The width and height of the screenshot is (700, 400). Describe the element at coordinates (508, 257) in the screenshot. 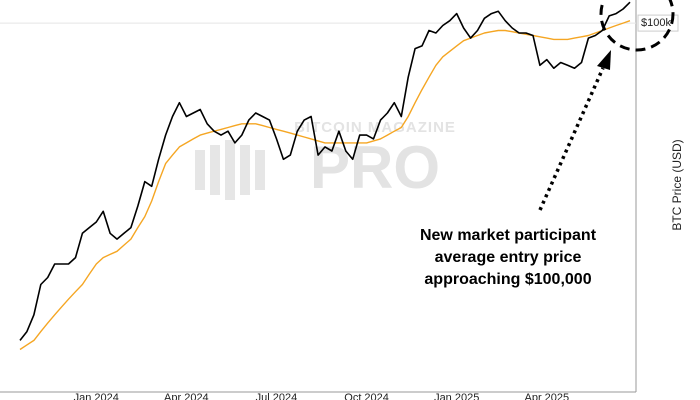

I see `annotation-text: average entry price` at that location.